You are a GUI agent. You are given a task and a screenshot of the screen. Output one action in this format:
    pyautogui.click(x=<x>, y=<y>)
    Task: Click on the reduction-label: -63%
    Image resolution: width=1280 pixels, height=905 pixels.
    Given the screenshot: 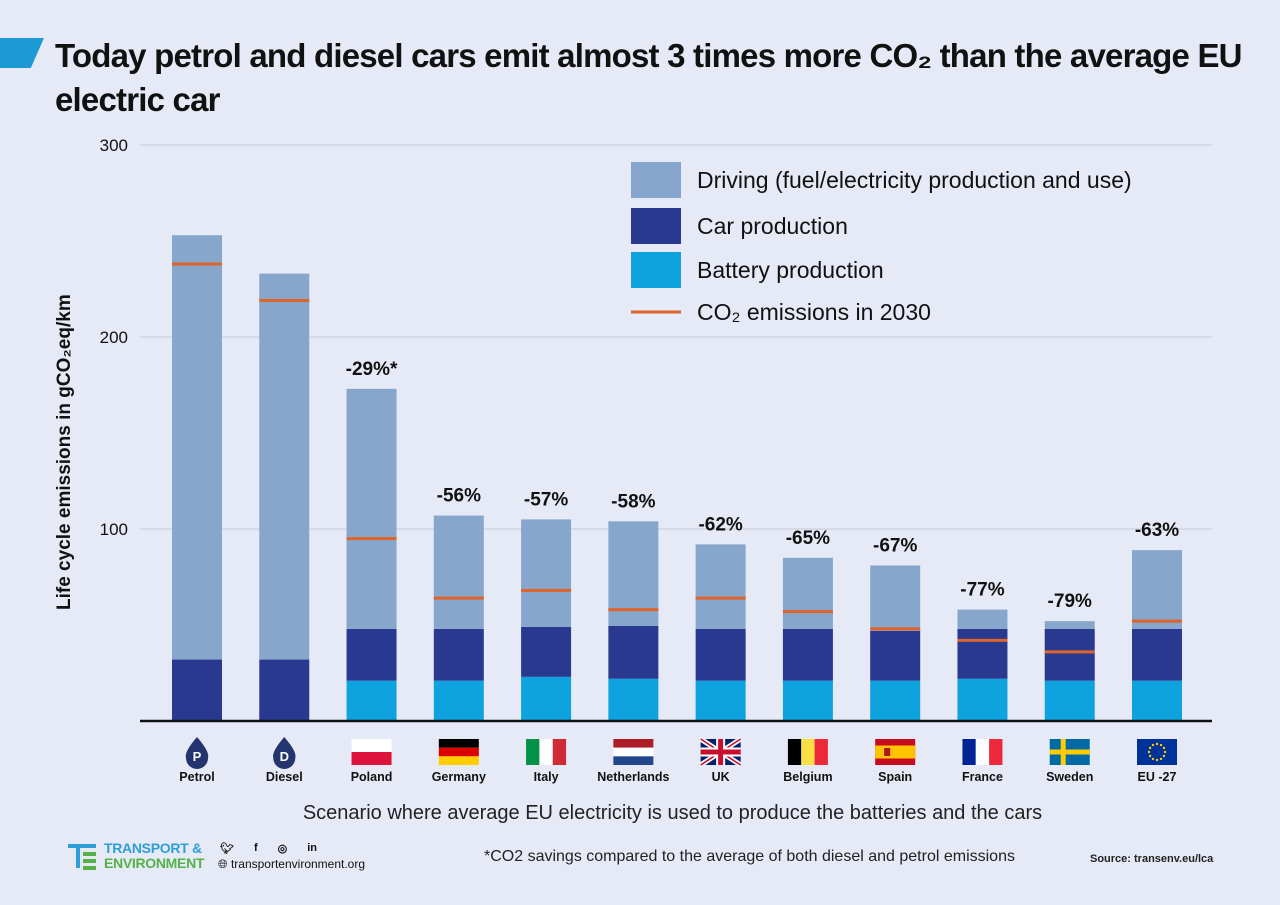 What is the action you would take?
    pyautogui.click(x=1157, y=530)
    